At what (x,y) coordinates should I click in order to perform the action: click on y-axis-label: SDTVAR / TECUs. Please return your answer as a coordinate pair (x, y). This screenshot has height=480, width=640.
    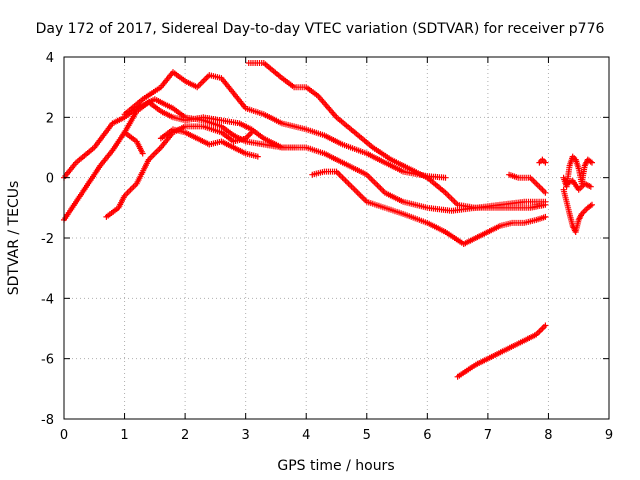
    Looking at the image, I should click on (14, 238).